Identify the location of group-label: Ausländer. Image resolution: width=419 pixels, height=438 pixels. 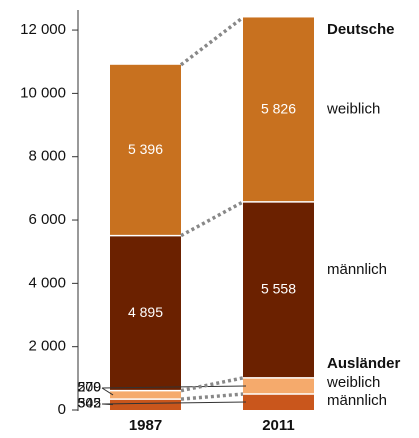
(364, 363).